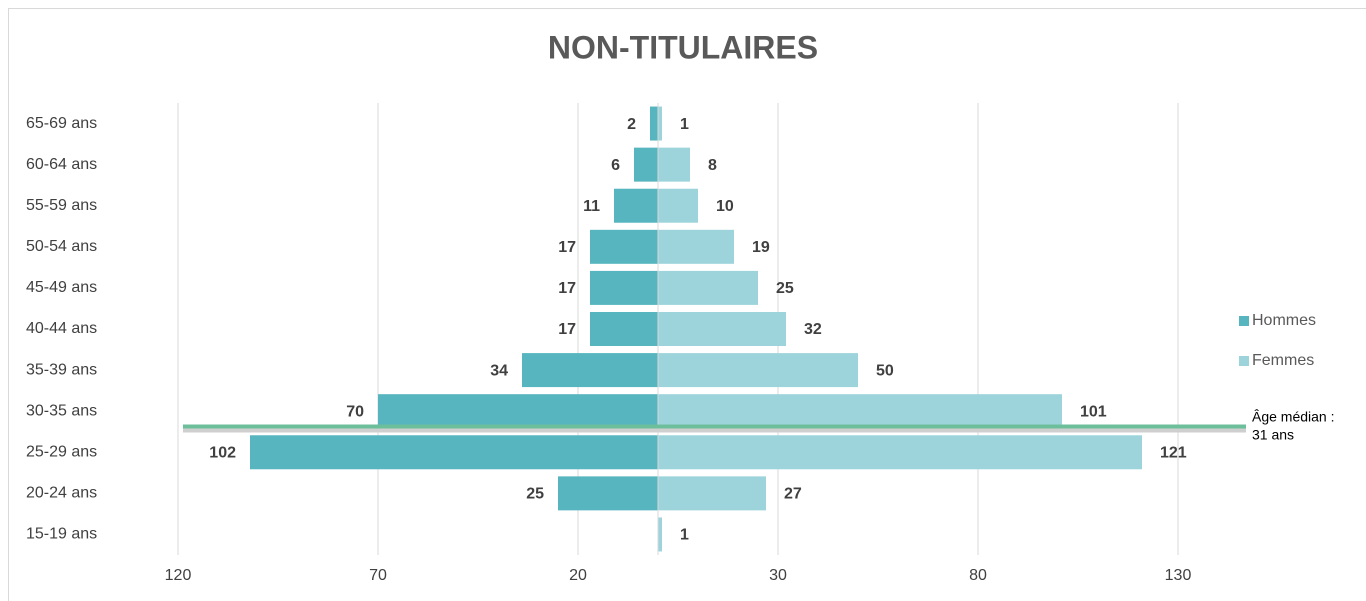 Image resolution: width=1366 pixels, height=601 pixels. What do you see at coordinates (1178, 575) in the screenshot?
I see `x-tick-label: 130` at bounding box center [1178, 575].